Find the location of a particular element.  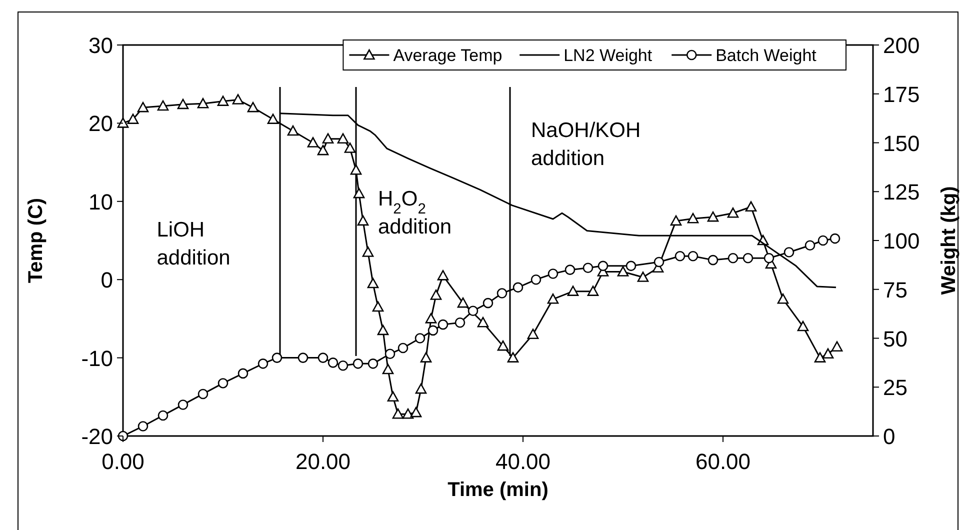

y-tick-label: 30 is located at coordinates (100, 45).